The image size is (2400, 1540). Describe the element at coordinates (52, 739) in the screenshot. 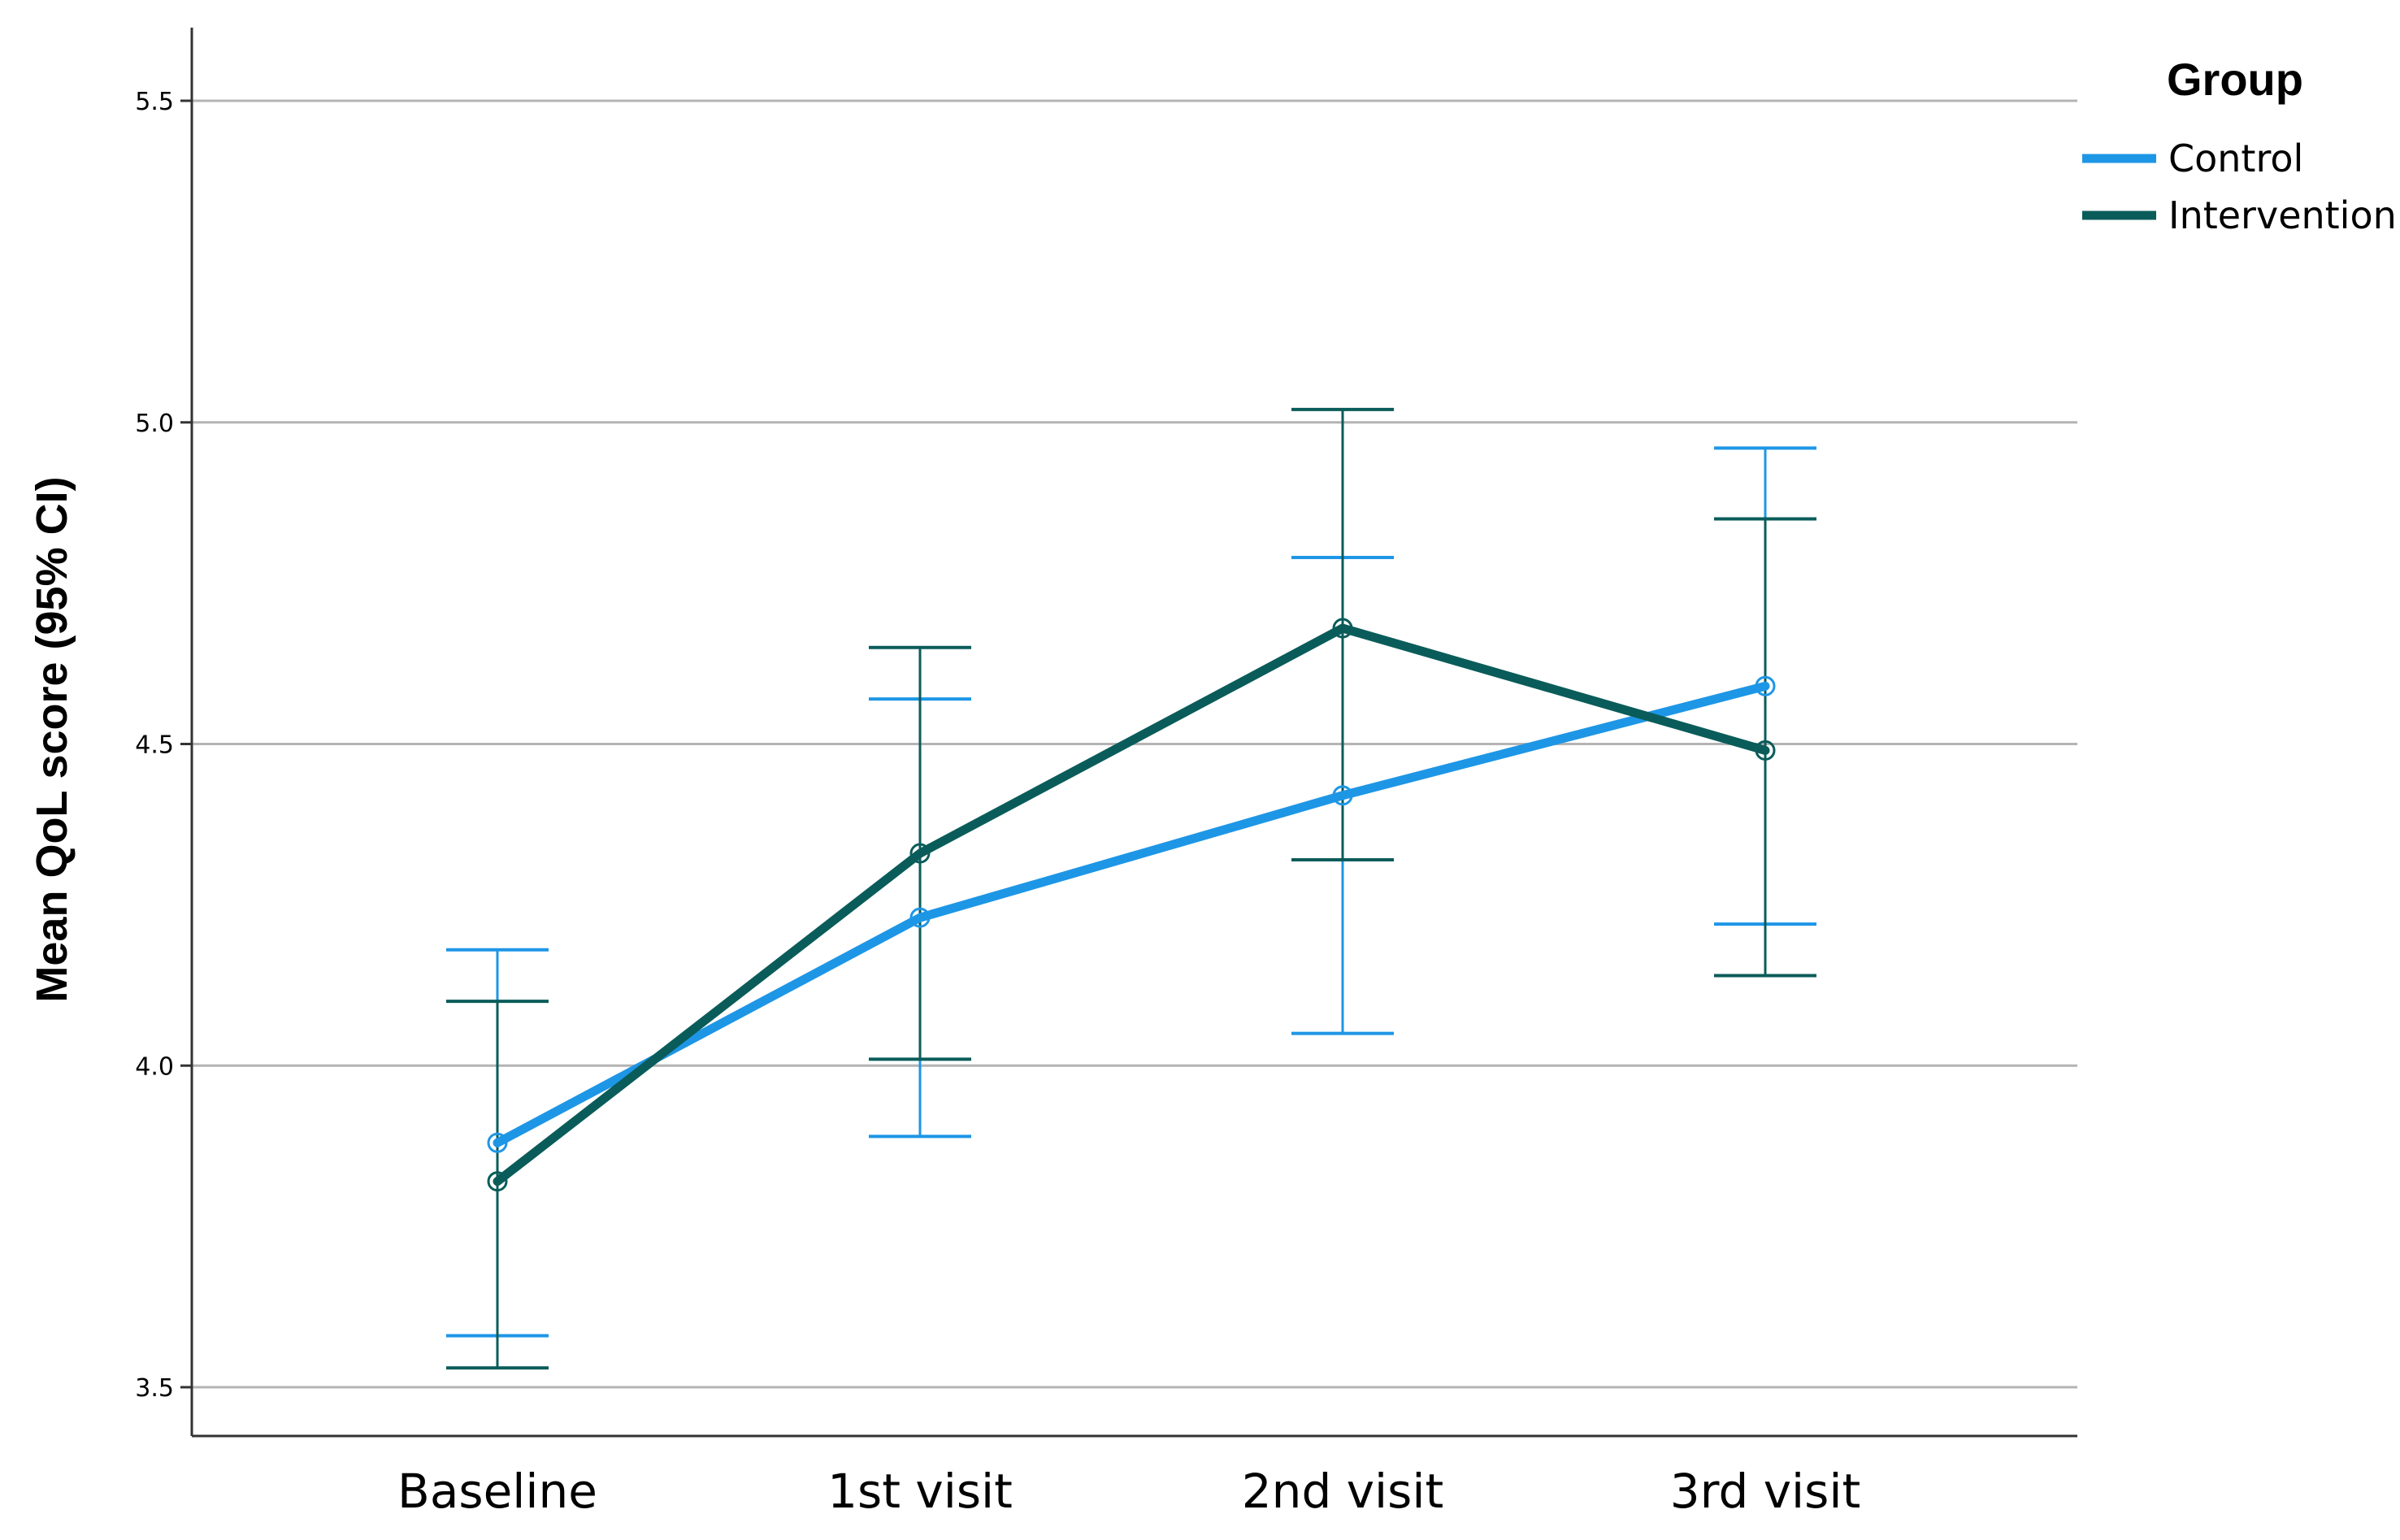

I see `y-axis-label: Mean QoL score (95% CI)` at that location.